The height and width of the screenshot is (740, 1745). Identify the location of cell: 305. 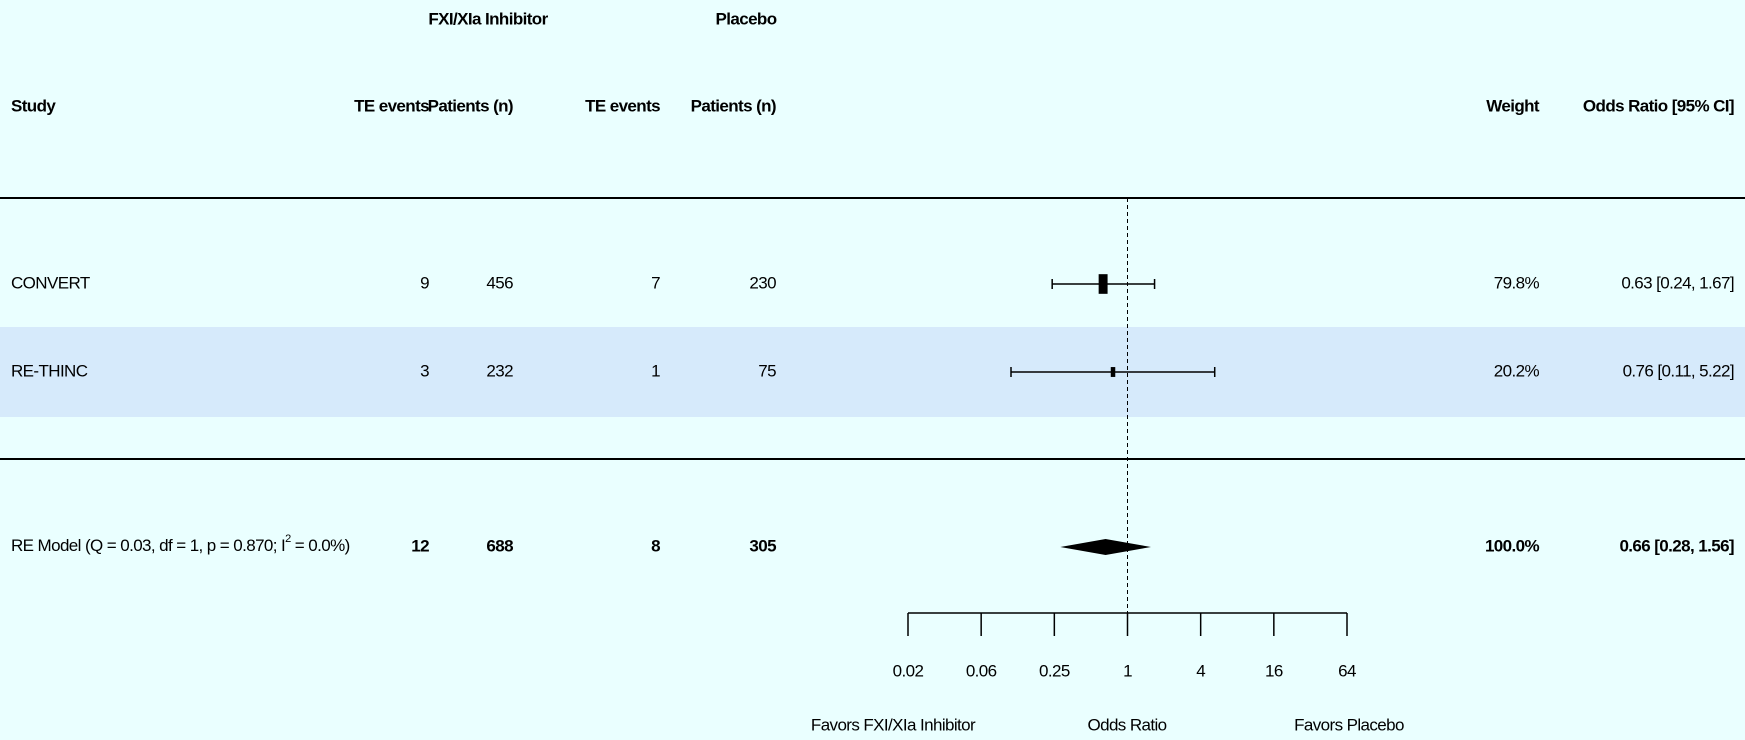
(762, 545).